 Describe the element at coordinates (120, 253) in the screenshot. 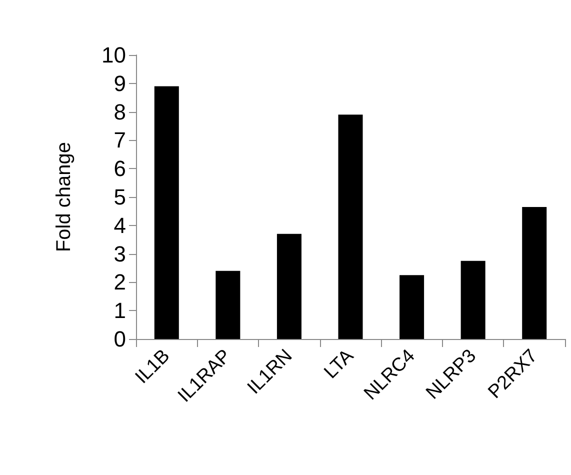

I see `y-tick-label: 3` at that location.